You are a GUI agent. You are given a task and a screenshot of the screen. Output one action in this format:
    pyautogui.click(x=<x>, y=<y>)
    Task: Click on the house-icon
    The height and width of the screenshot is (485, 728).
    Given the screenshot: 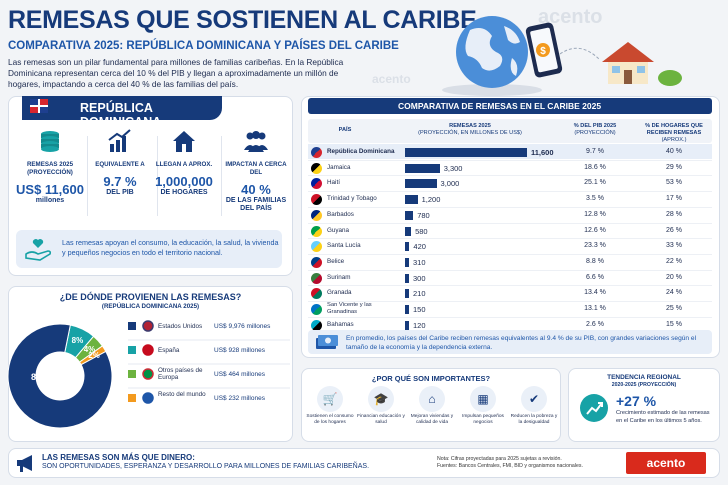 What is the action you would take?
    pyautogui.click(x=184, y=141)
    